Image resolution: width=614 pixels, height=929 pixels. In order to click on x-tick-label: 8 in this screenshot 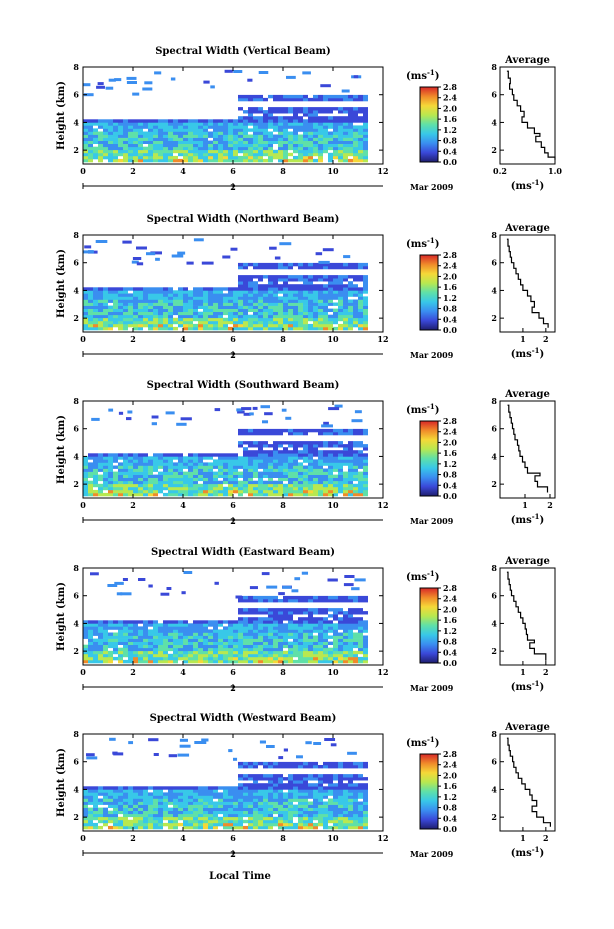, I will do `click(283, 505)`.